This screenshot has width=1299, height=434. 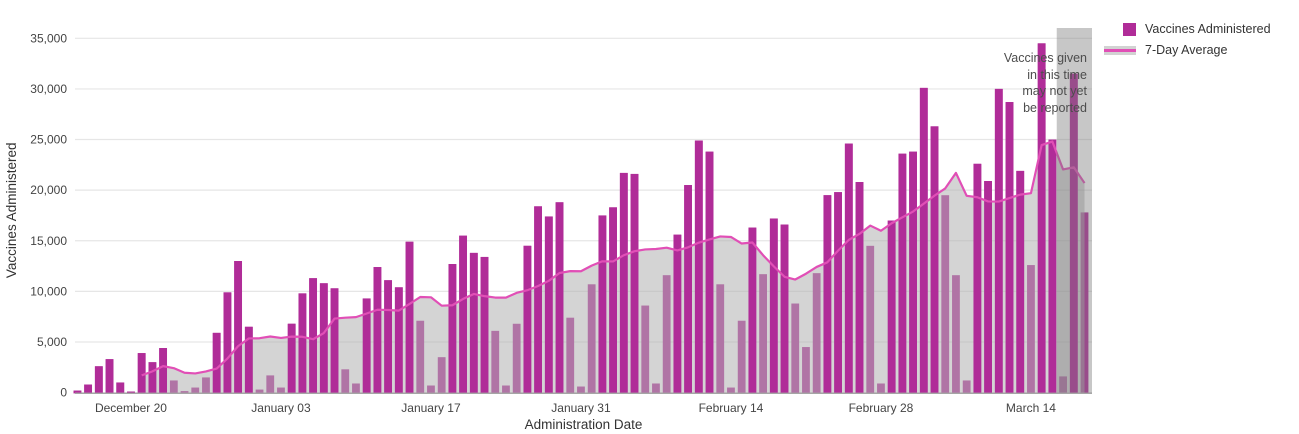 What do you see at coordinates (48, 241) in the screenshot?
I see `y-tick-label: 15,000` at bounding box center [48, 241].